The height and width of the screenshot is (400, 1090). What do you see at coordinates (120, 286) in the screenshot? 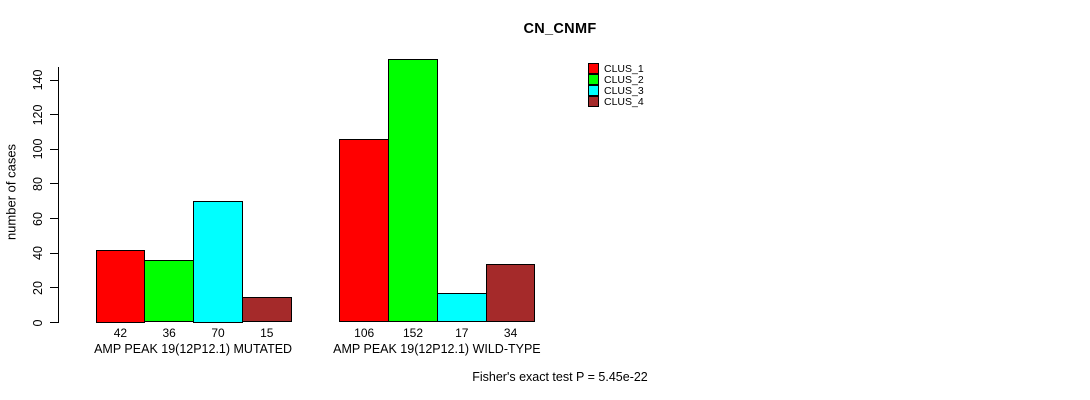
I see `bar-clus_1-group1` at bounding box center [120, 286].